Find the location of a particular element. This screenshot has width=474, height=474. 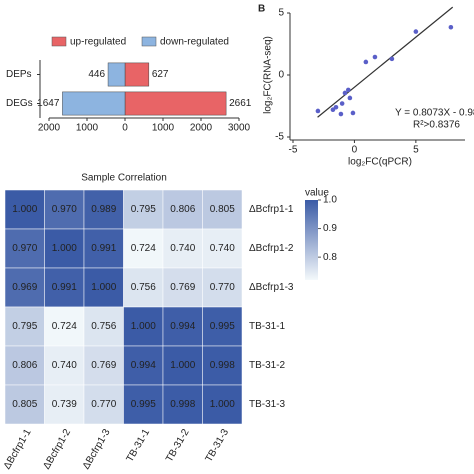

legend-label: down-regulated is located at coordinates (194, 42).